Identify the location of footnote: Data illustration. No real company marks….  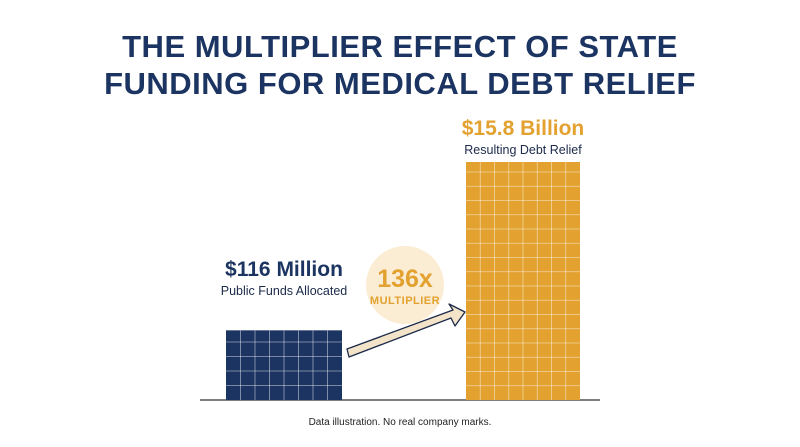
(400, 422).